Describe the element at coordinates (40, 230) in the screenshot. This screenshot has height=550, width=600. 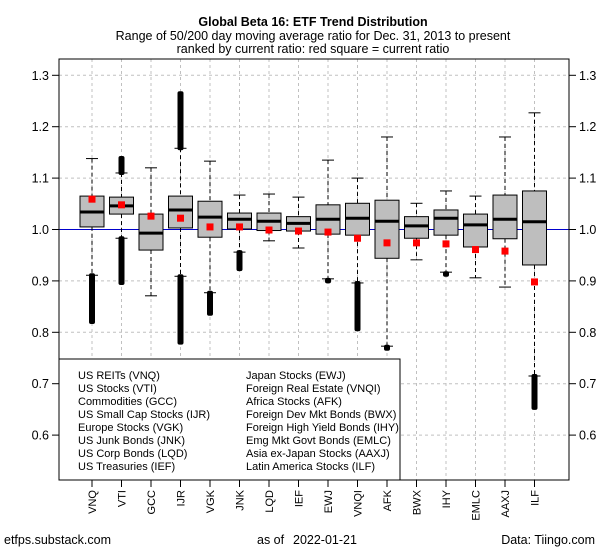
I see `y-tick-label-left: 1.0` at that location.